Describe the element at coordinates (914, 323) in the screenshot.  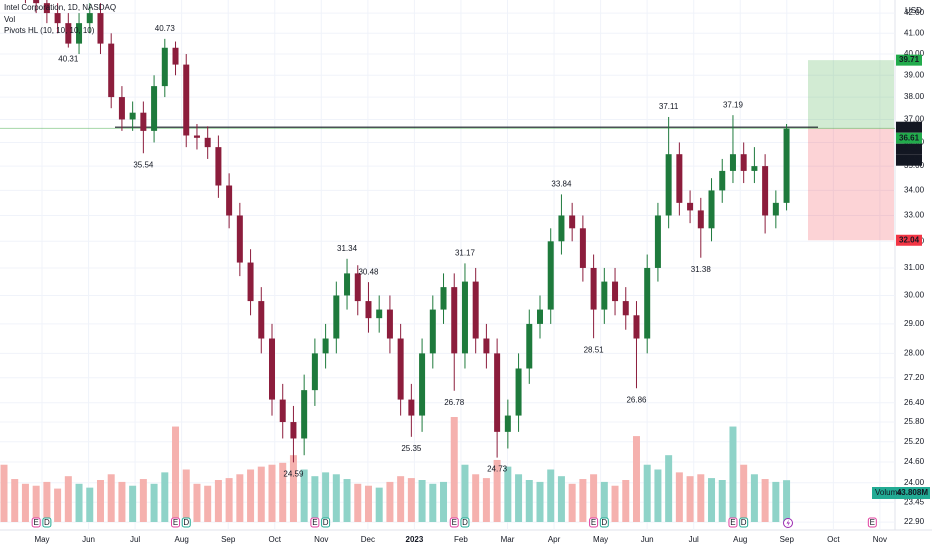
I see `y-tick-label: 29.00` at that location.